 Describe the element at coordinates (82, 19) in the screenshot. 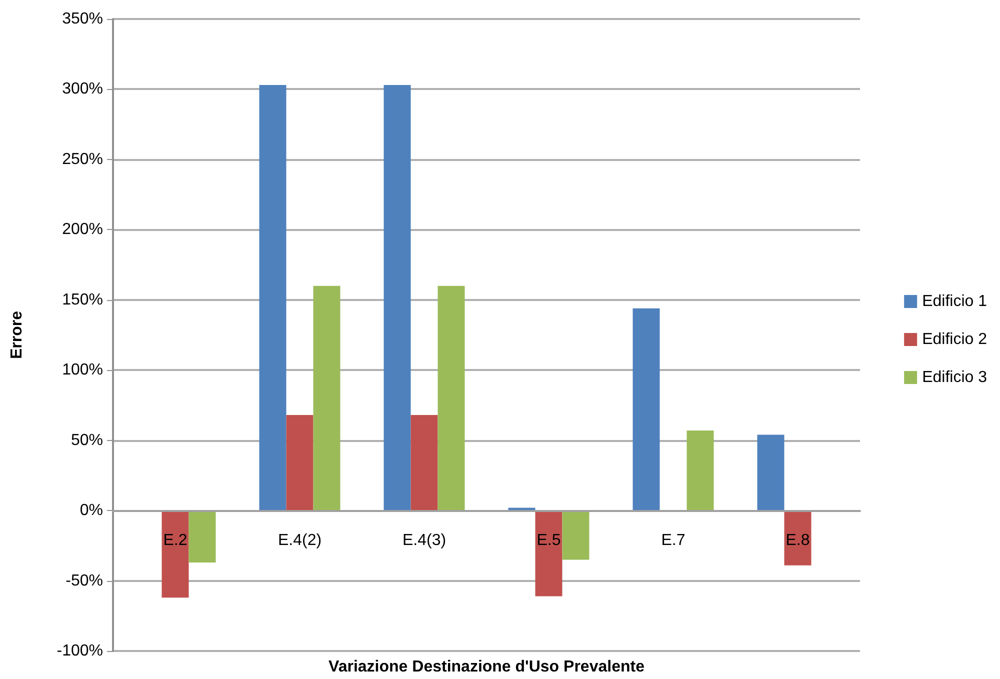

I see `y-tick-label: 350%` at that location.